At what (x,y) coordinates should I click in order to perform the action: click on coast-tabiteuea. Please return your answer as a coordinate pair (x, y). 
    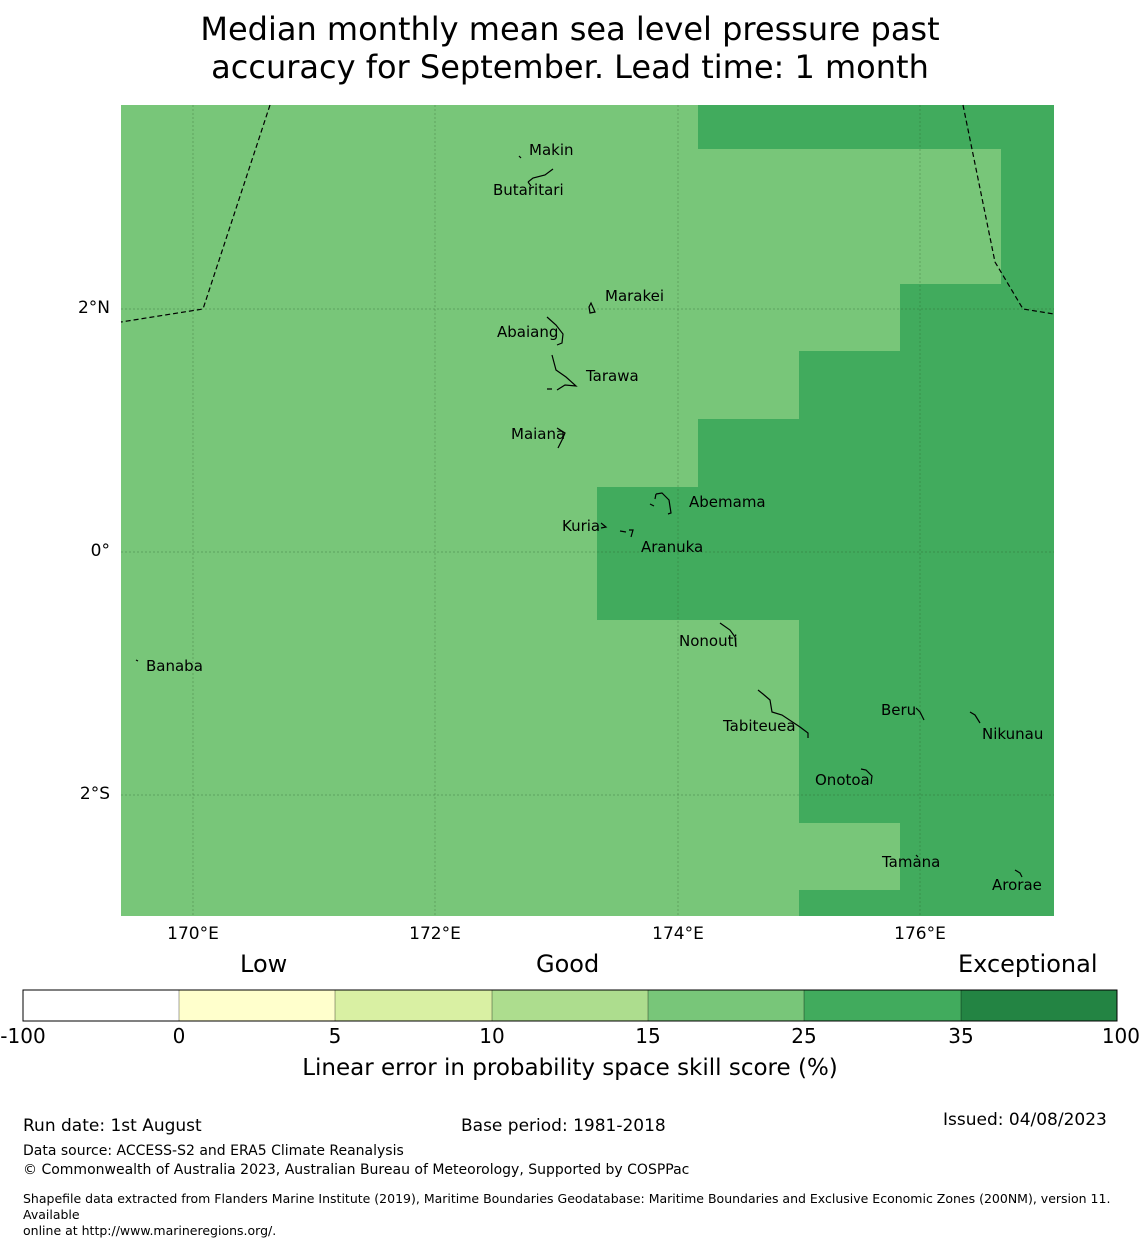
    Looking at the image, I should click on (783, 713).